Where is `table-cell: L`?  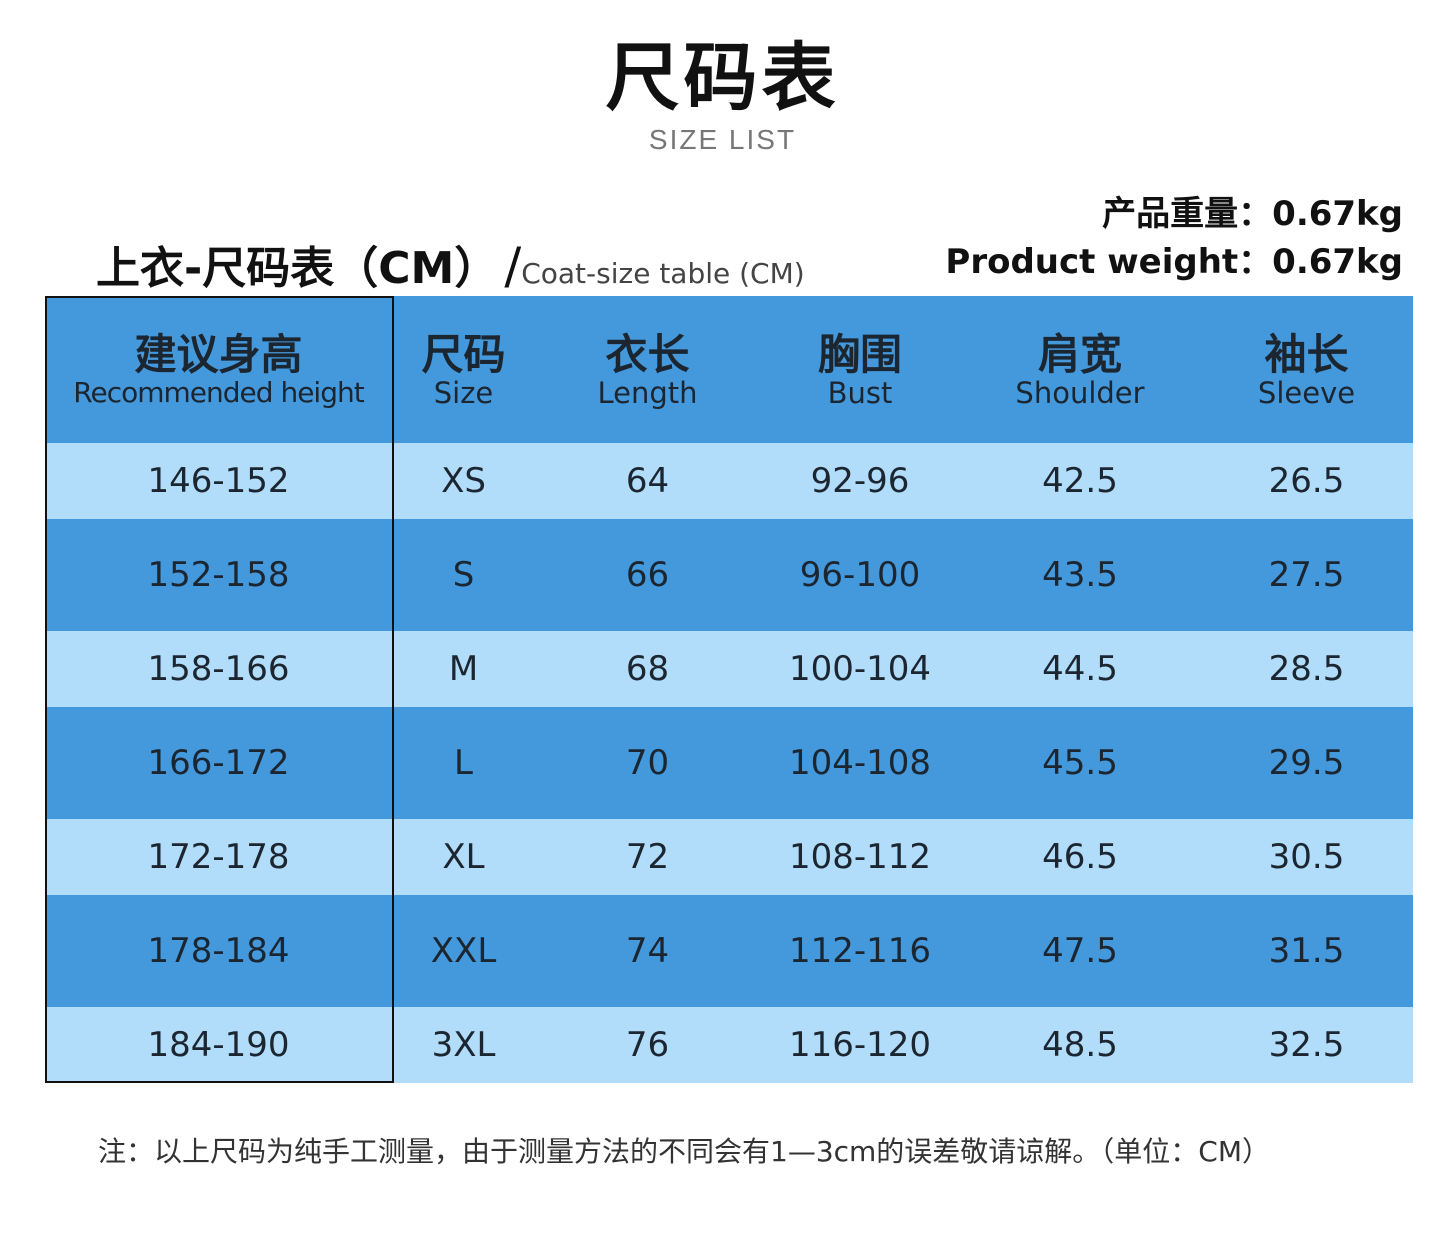 table-cell: L is located at coordinates (463, 763).